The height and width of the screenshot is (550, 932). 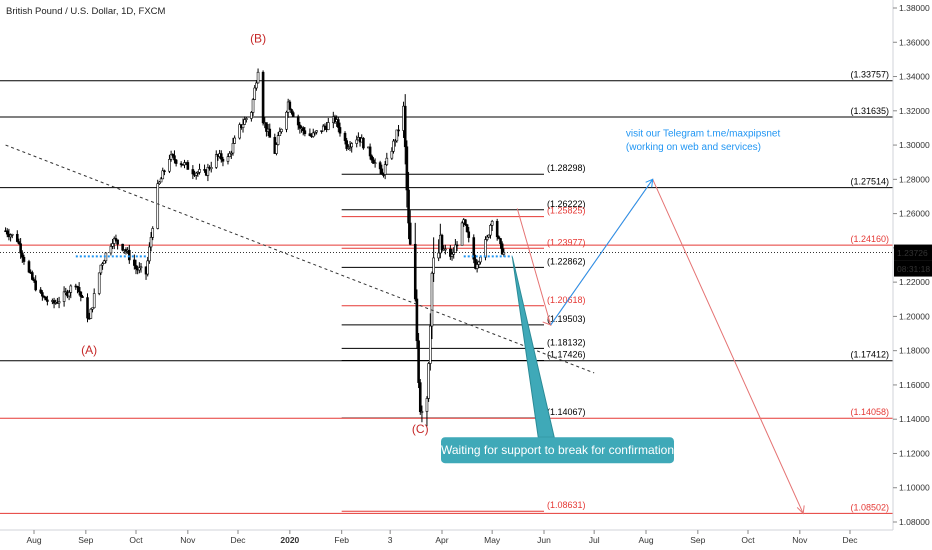 What do you see at coordinates (238, 540) in the screenshot?
I see `time-tick-label: Dec` at bounding box center [238, 540].